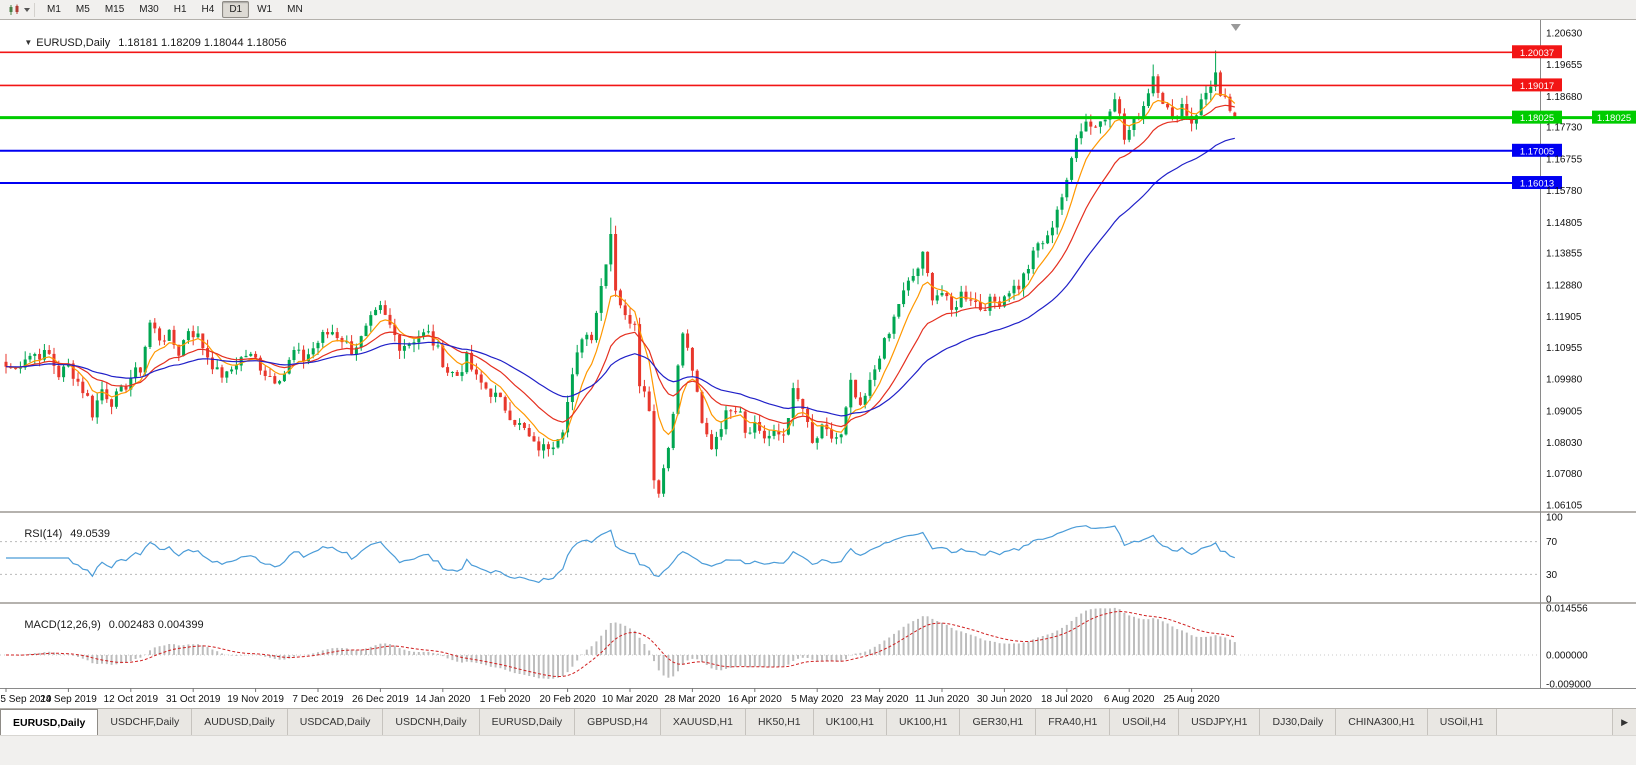 The height and width of the screenshot is (765, 1636). Describe the element at coordinates (1298, 722) in the screenshot. I see `chart-tab-dj30-daily: DJ30,Daily` at that location.